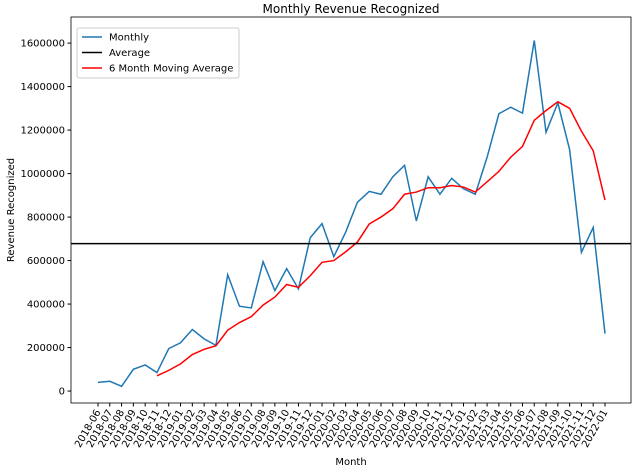 The image size is (637, 473). Describe the element at coordinates (171, 69) in the screenshot. I see `legend-label: 6 Month Moving Average` at that location.